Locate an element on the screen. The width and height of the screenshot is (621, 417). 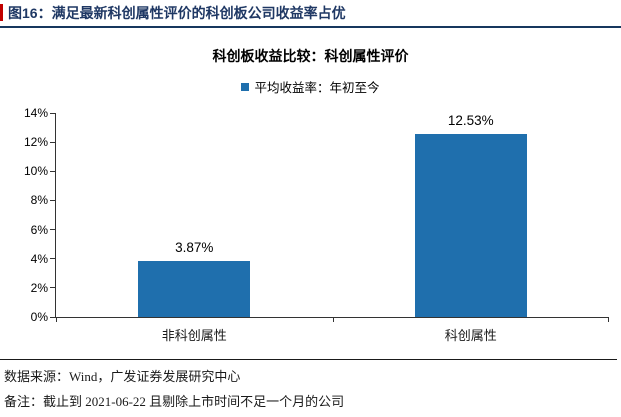
figure-header: 图16：满足最新科创属性评价的科创板公司收益率占优 is located at coordinates (310, 13).